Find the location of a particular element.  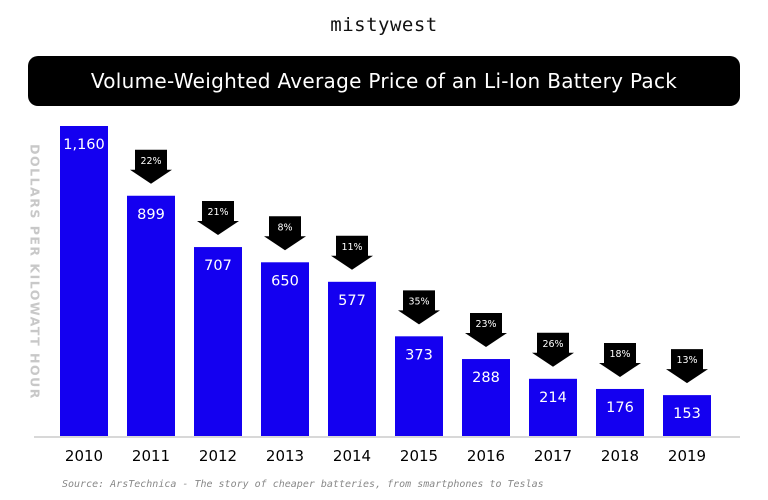

decline-label-2015: 35% is located at coordinates (418, 301).